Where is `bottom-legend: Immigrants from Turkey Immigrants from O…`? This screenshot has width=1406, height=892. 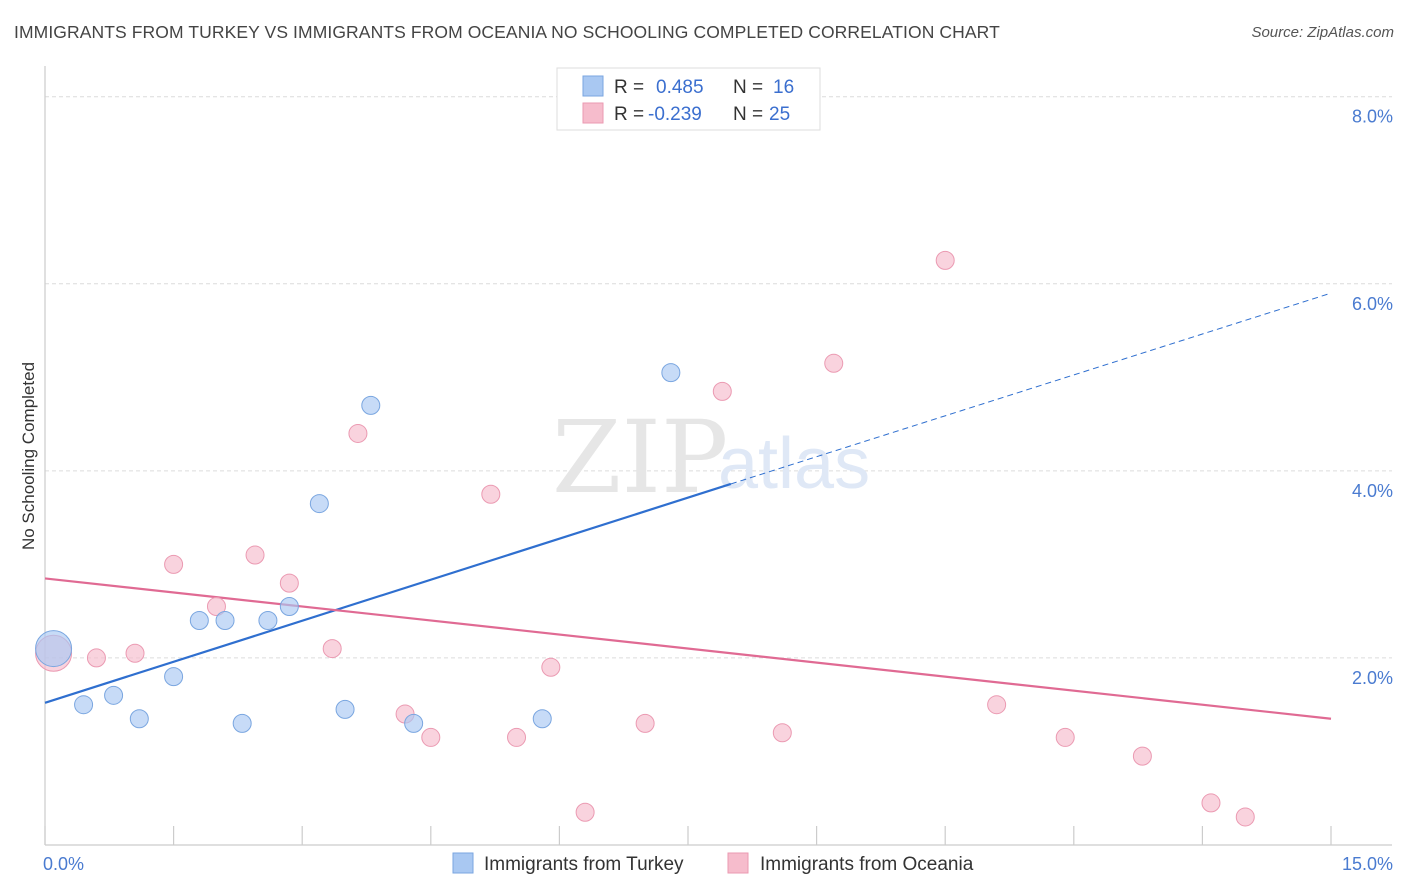 bottom-legend: Immigrants from Turkey Immigrants from O… is located at coordinates (713, 863).